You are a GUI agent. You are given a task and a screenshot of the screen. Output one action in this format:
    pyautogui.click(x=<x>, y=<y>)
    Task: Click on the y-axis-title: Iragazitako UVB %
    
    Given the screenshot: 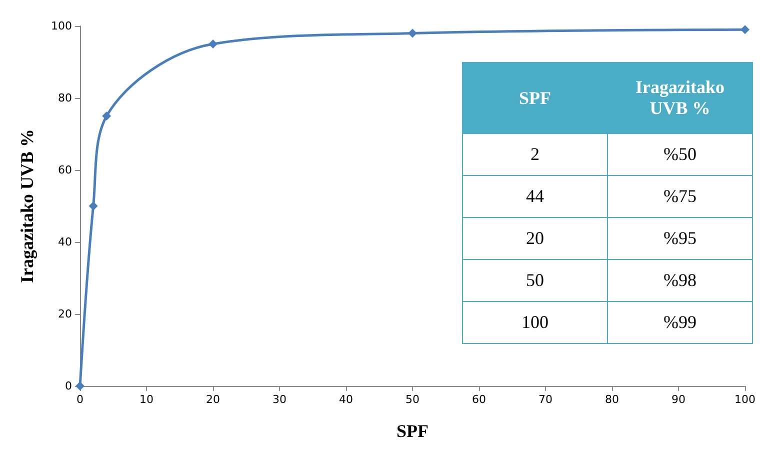 What is the action you would take?
    pyautogui.click(x=27, y=206)
    